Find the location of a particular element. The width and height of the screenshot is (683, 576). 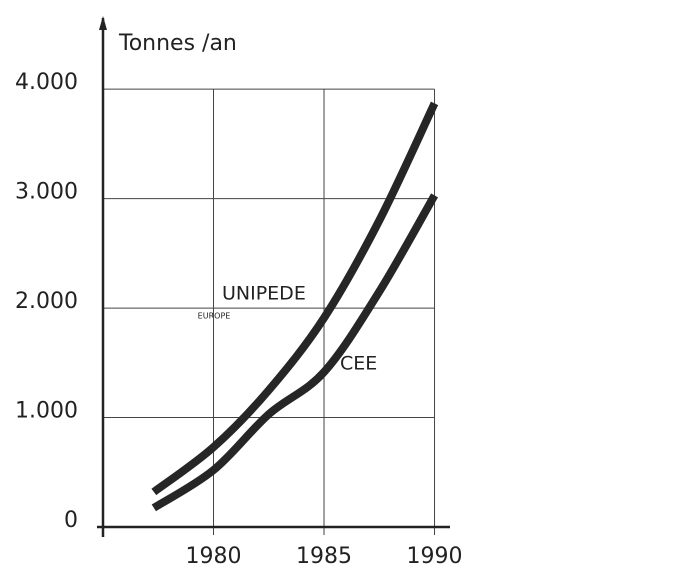

y-axis-arrow is located at coordinates (103, 23).